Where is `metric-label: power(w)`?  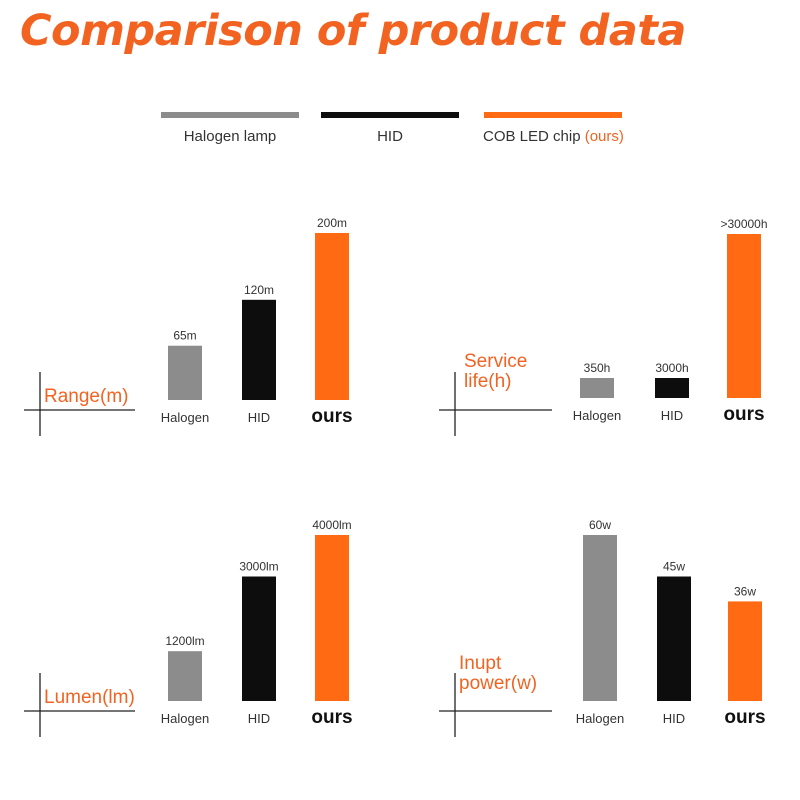 metric-label: power(w) is located at coordinates (498, 683).